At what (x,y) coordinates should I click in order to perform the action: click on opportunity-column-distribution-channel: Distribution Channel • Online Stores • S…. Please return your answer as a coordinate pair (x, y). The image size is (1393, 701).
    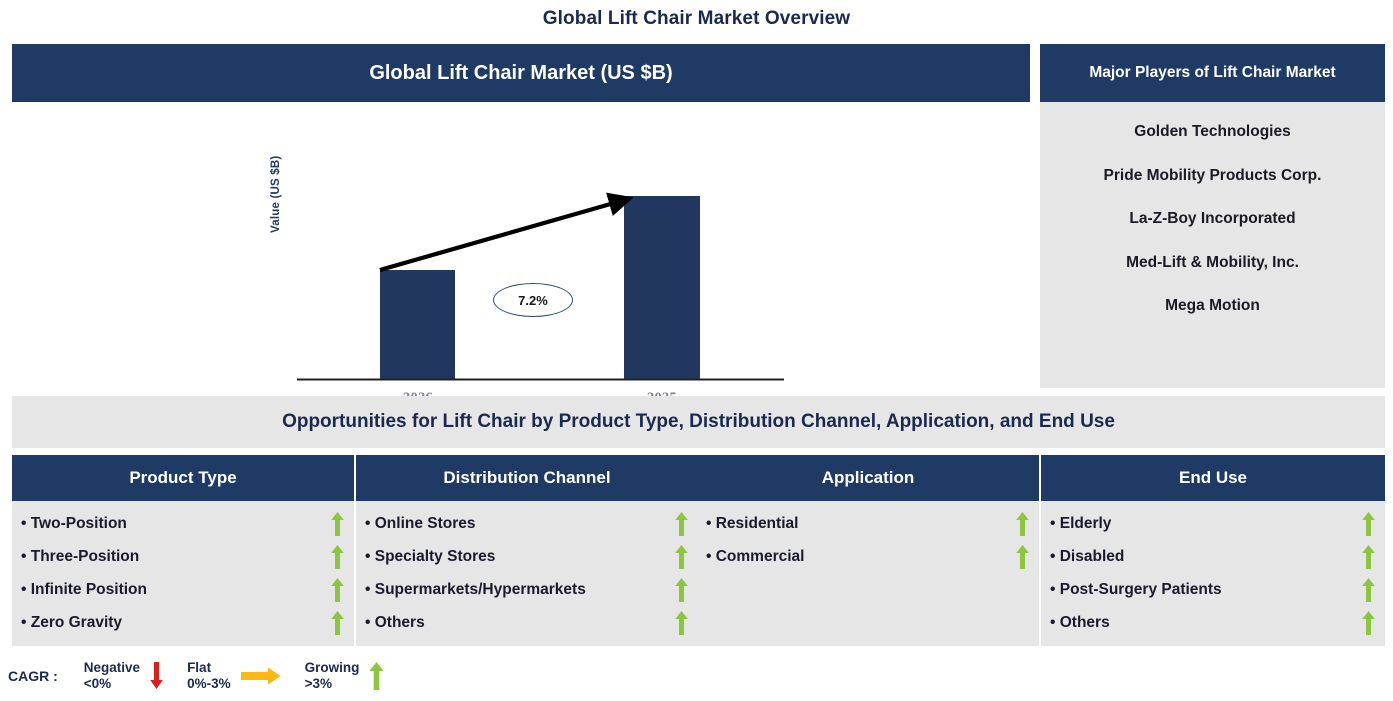
    Looking at the image, I should click on (527, 550).